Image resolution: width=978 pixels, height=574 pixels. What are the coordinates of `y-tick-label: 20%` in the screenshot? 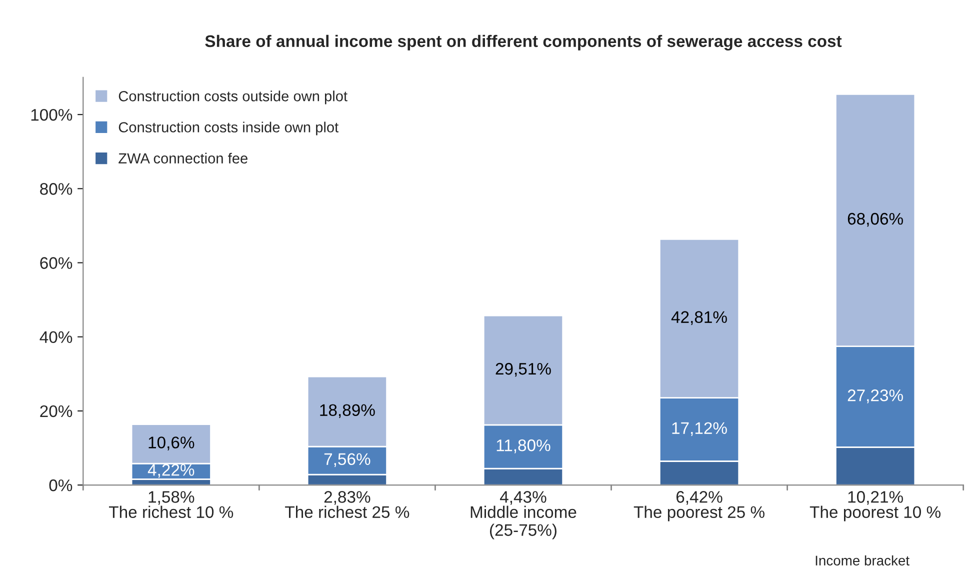 It's located at (56, 411).